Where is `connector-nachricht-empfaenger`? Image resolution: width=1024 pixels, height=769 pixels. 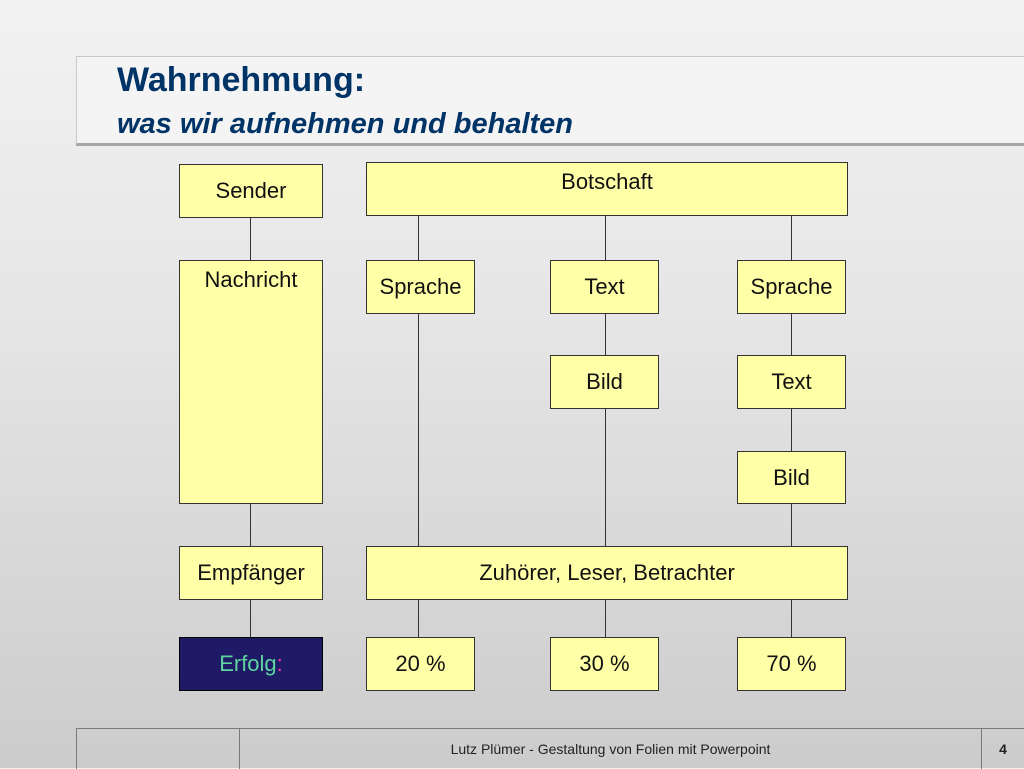 connector-nachricht-empfaenger is located at coordinates (250, 525).